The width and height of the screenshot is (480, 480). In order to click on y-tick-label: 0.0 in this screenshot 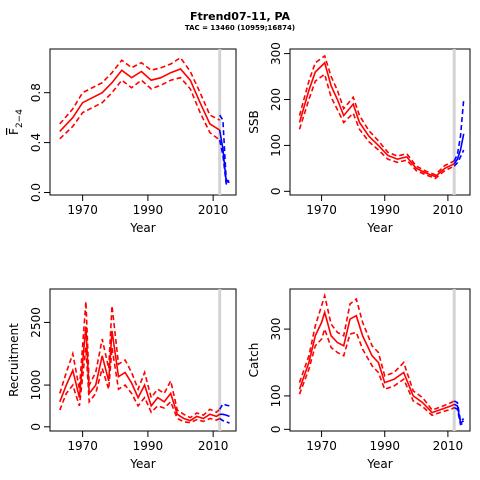, I will do `click(36, 192)`.